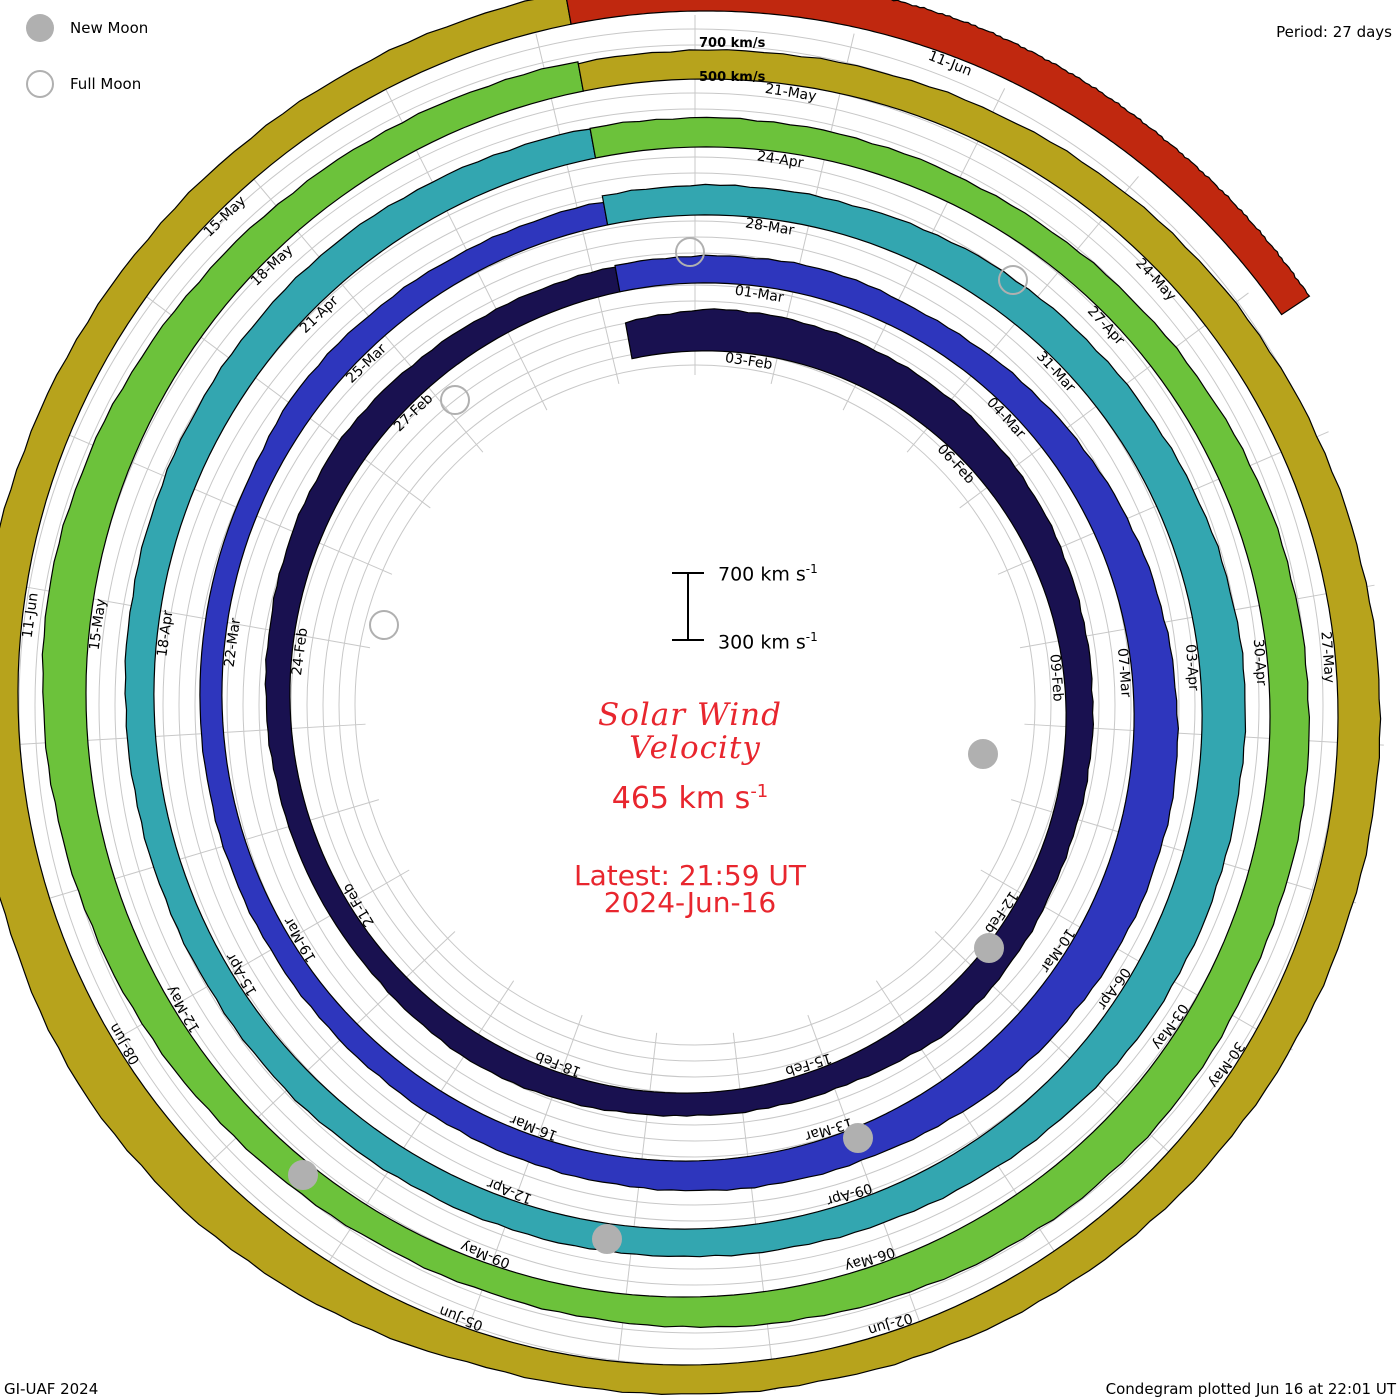  Describe the element at coordinates (31, 615) in the screenshot. I see `date-label: 11-Jun` at that location.